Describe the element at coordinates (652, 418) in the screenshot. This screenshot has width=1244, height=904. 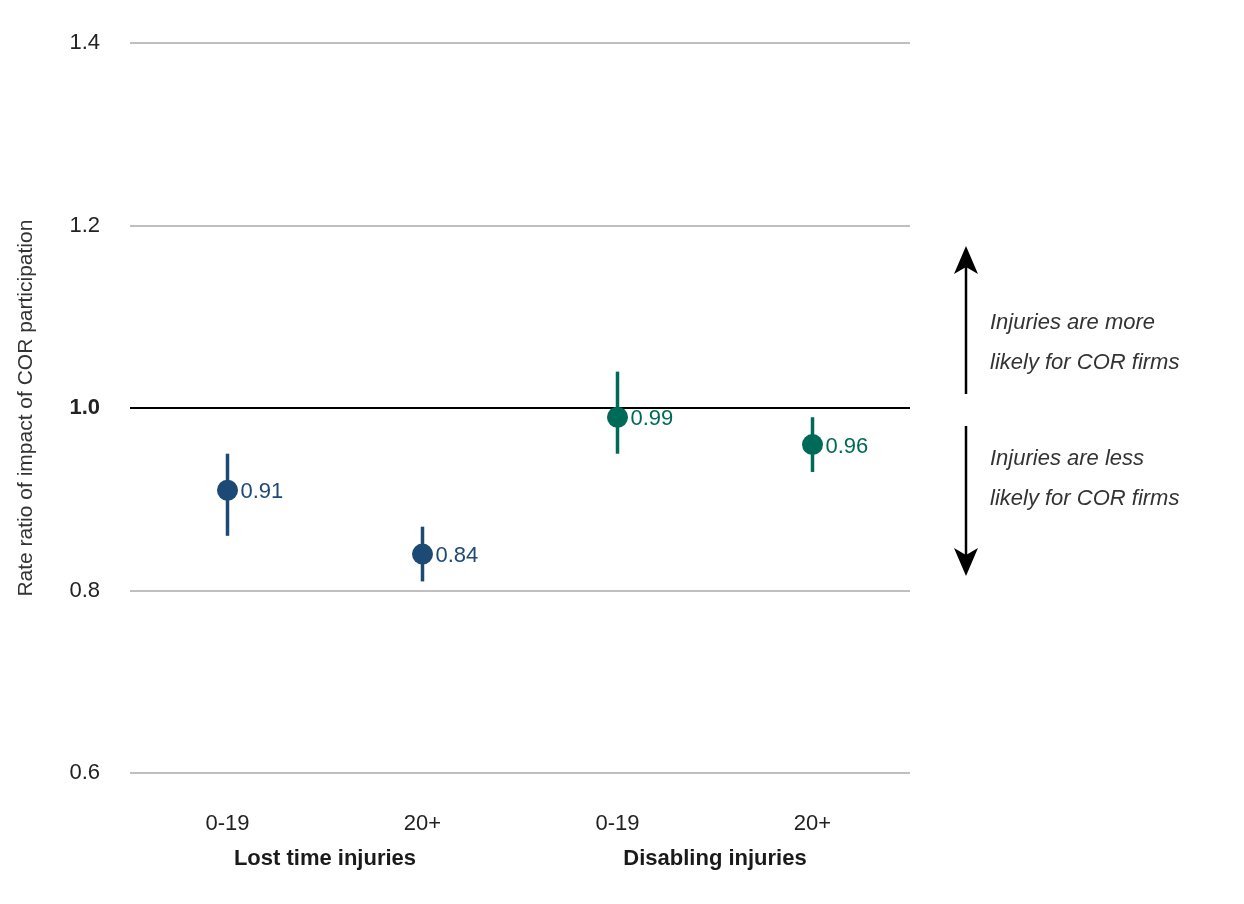
I see `data-label: 0.99` at that location.